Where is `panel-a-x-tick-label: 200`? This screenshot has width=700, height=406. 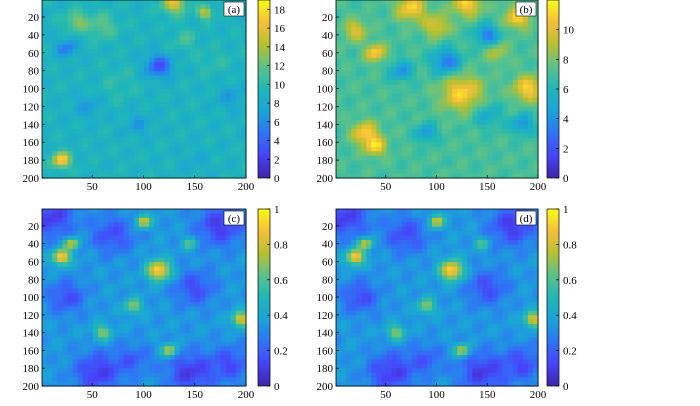
panel-a-x-tick-label: 200 is located at coordinates (246, 187).